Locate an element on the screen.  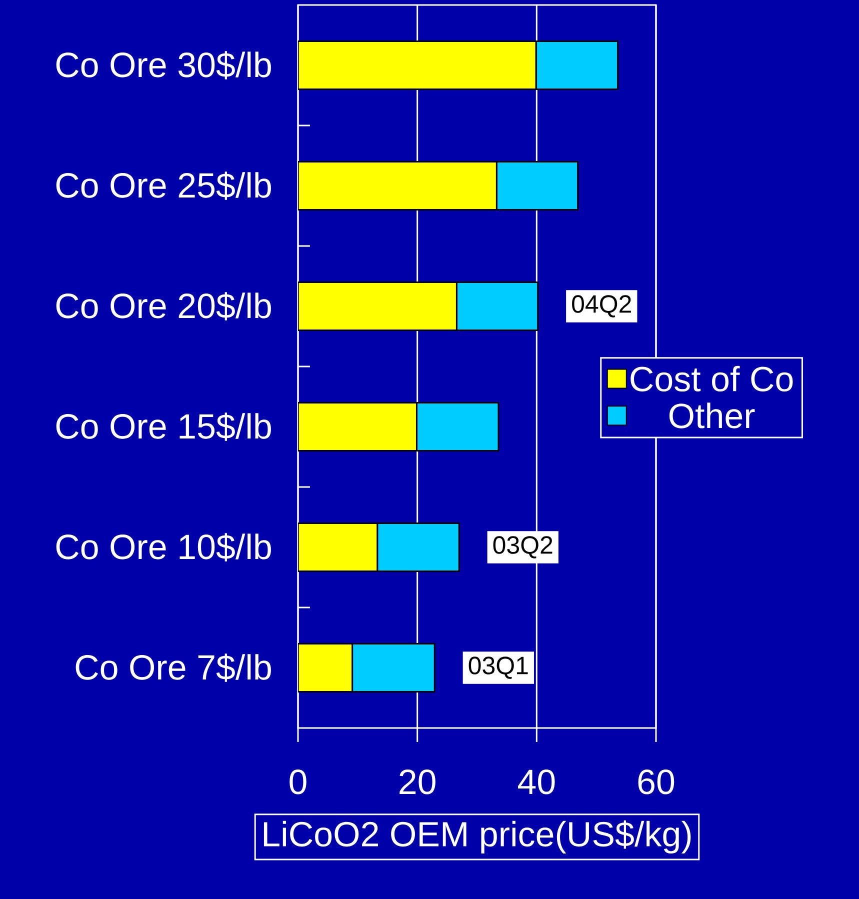
y-tick-label: Co Ore 7$/lb is located at coordinates (173, 668).